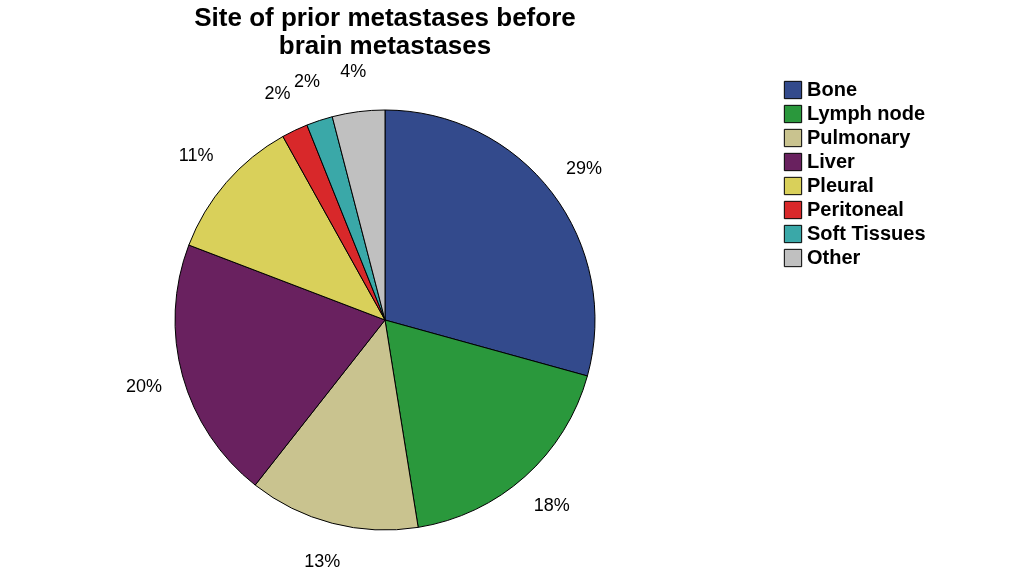  I want to click on data-label: 4%, so click(353, 71).